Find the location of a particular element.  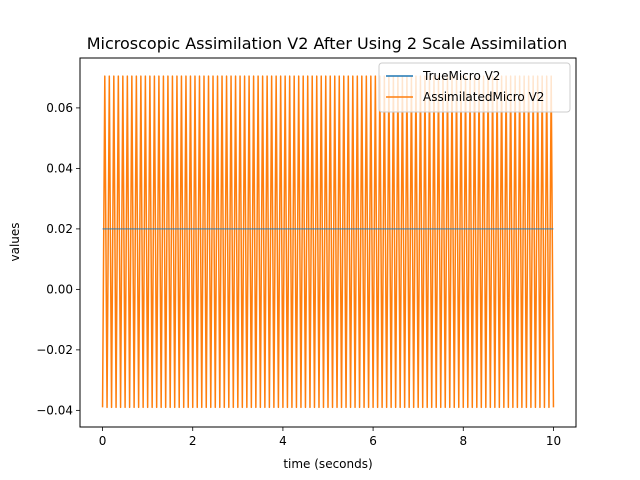

x-axis-ticks: 0 2 4 6 8 10 is located at coordinates (330, 437).